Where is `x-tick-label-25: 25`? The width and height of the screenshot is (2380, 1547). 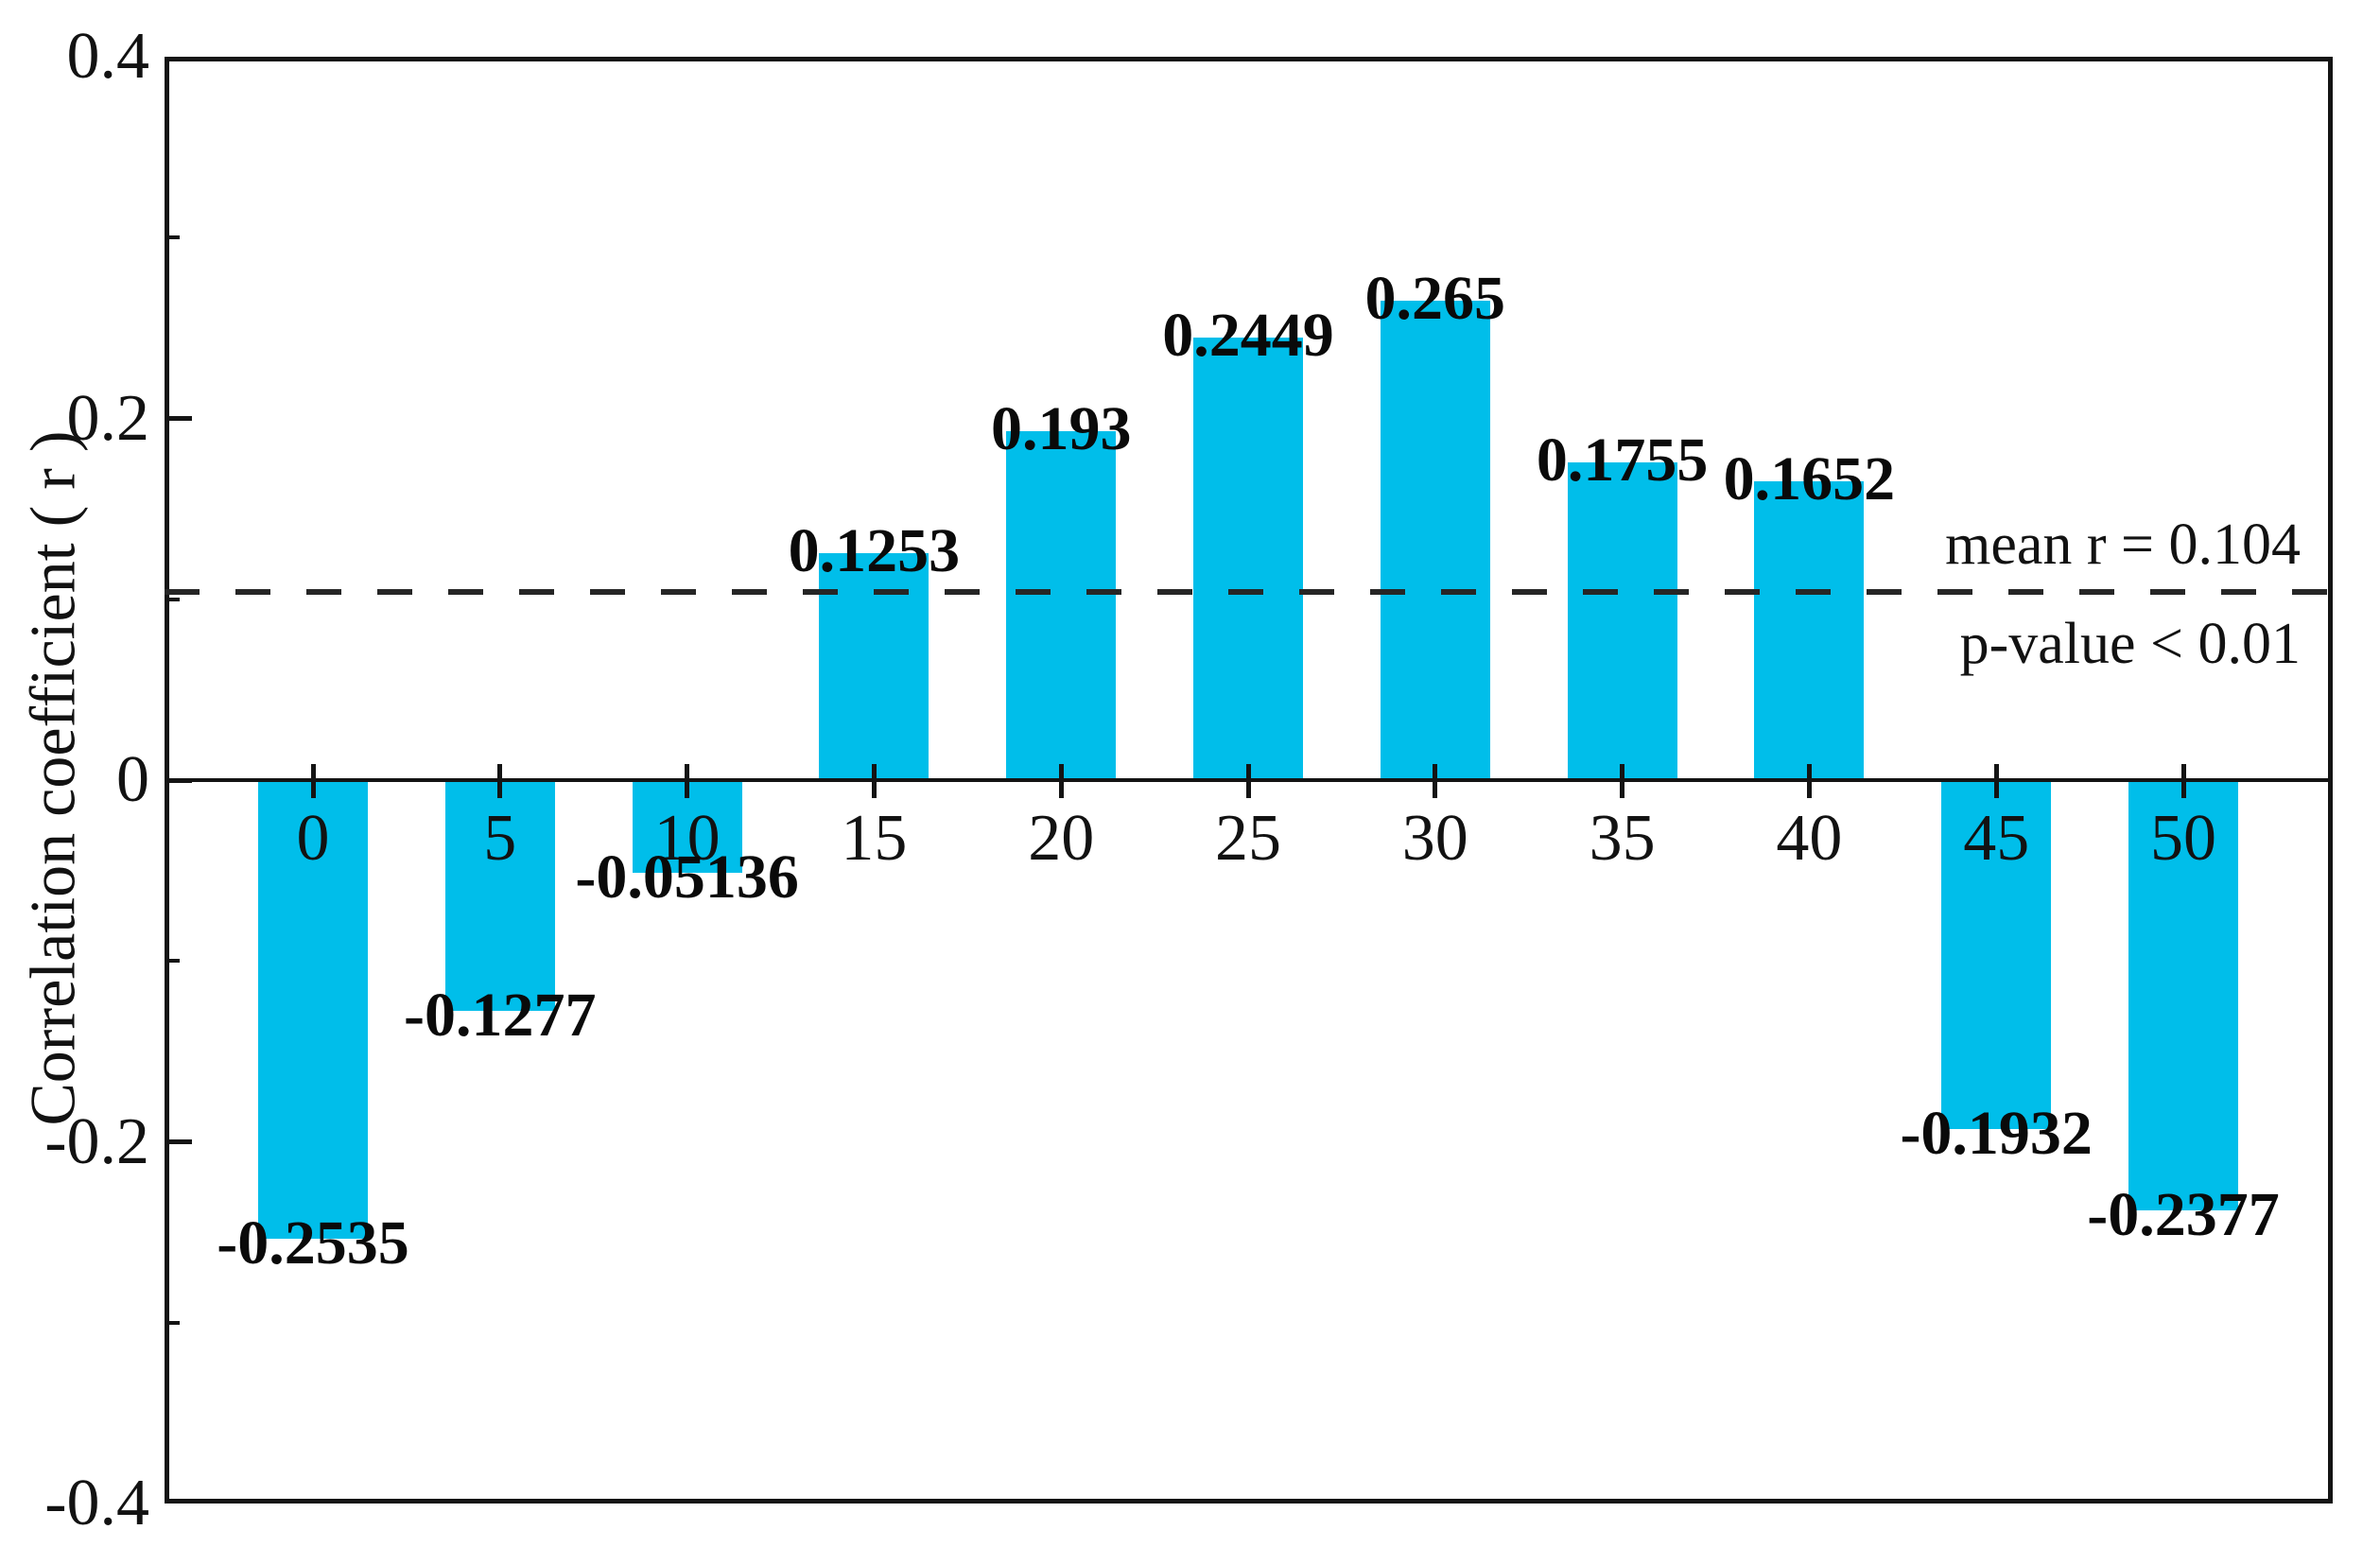
x-tick-label-25: 25 is located at coordinates (1248, 838).